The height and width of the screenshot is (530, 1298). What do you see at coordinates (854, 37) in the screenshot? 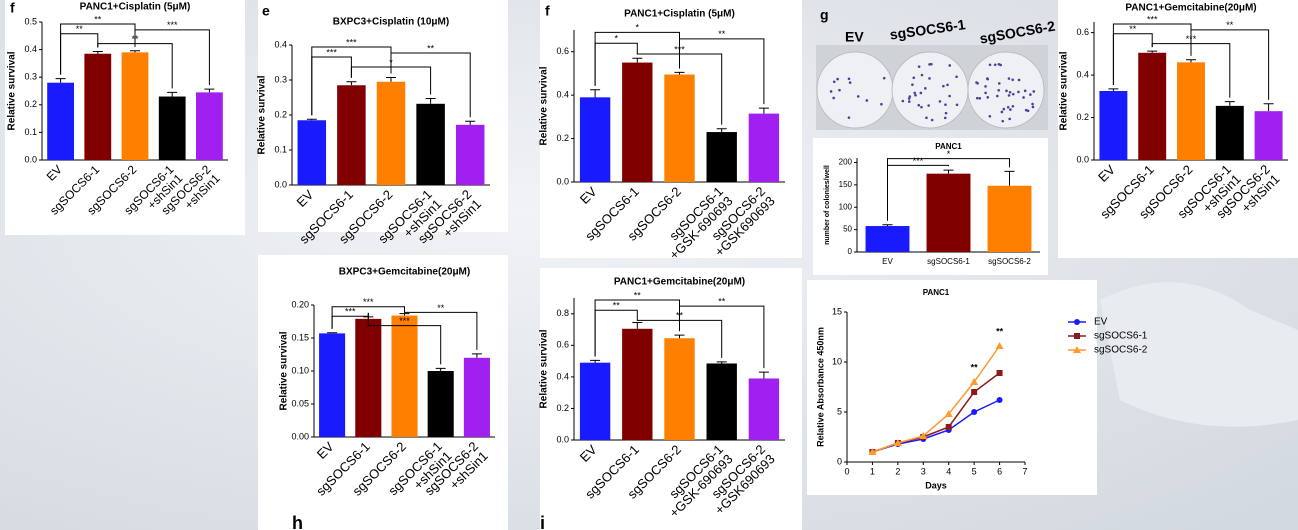
I see `photo-label: EV` at bounding box center [854, 37].